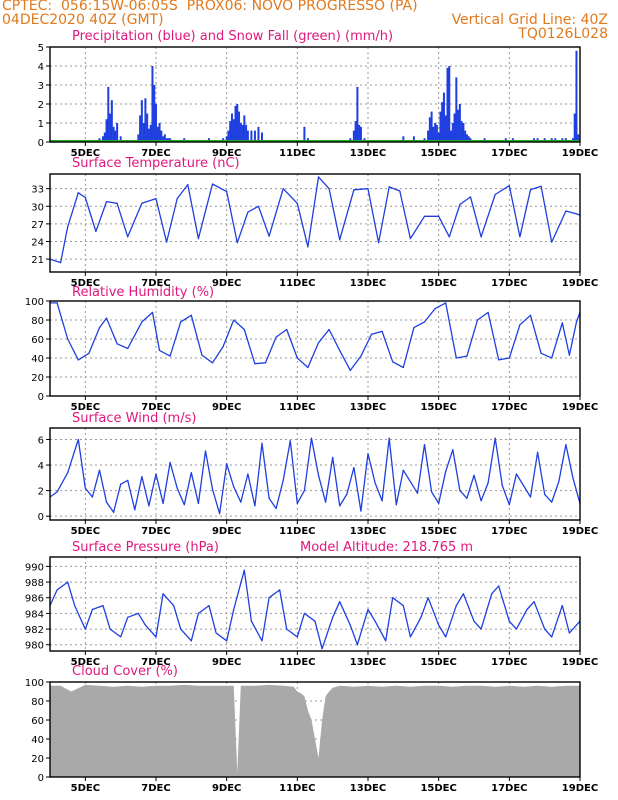  What do you see at coordinates (315, 94) in the screenshot?
I see `precip-frame` at bounding box center [315, 94].